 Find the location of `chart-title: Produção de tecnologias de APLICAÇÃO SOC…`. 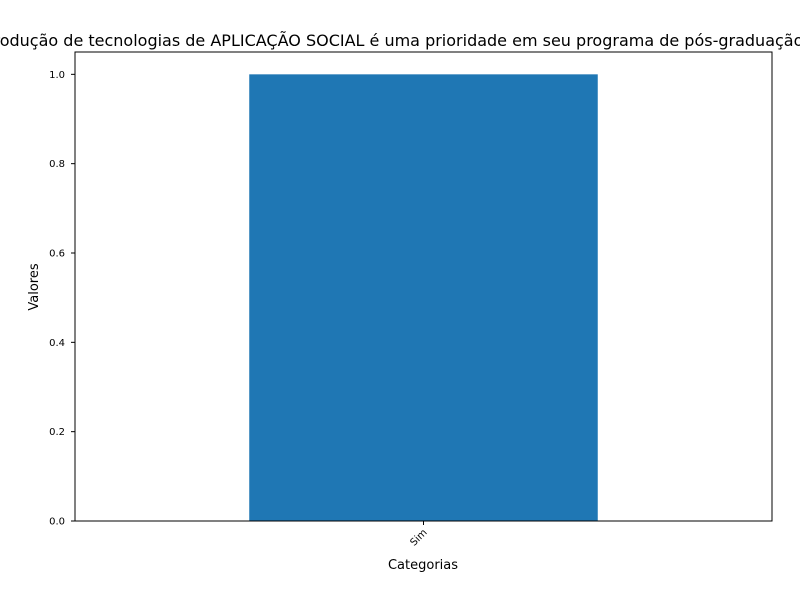

chart-title: Produção de tecnologias de APLICAÇÃO SOC… is located at coordinates (400, 40).